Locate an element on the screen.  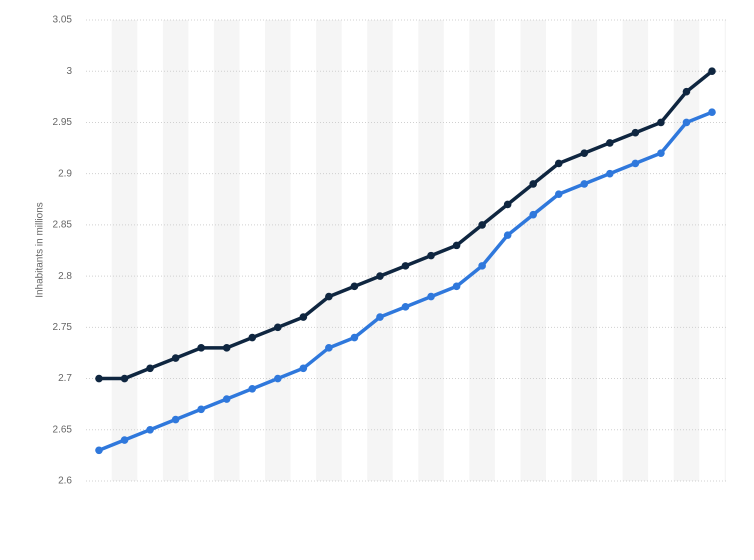
y-tick-label: 2.95 is located at coordinates (63, 122).